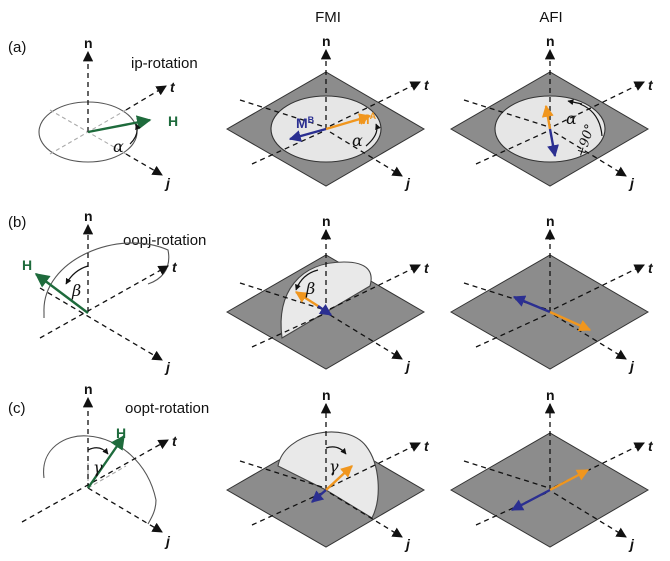 The width and height of the screenshot is (670, 561). Describe the element at coordinates (108, 113) in the screenshot. I see `row-a-schematic: n t j H α` at that location.